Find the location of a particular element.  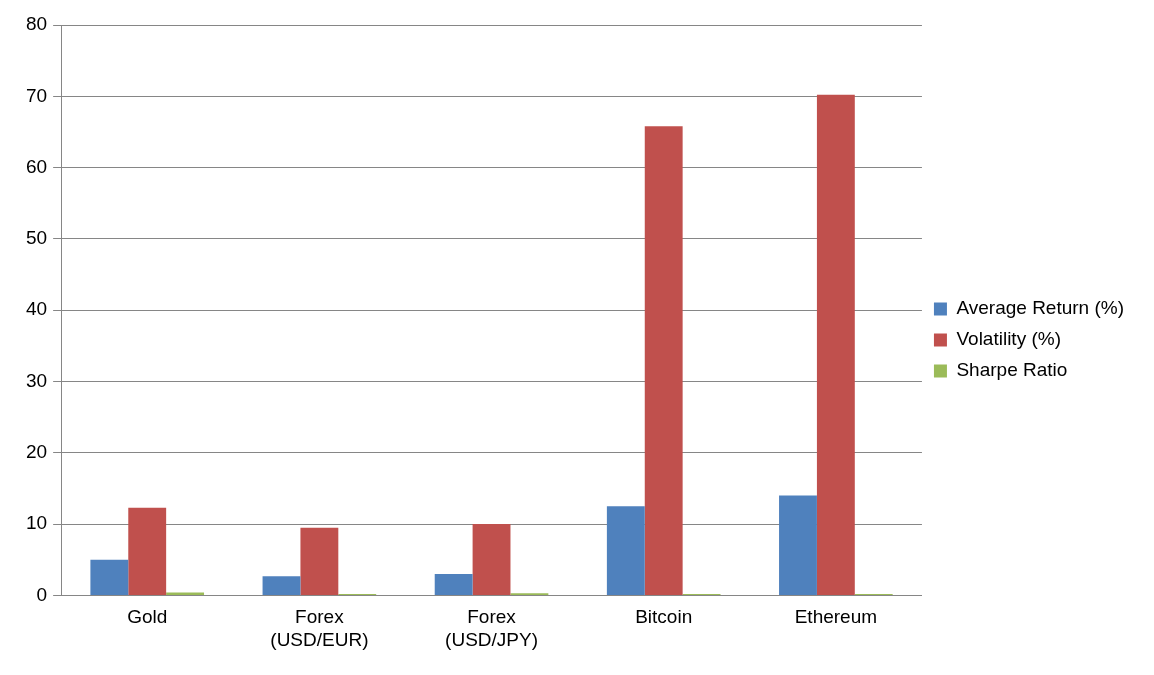

y-tick-label: 50 is located at coordinates (36, 238).